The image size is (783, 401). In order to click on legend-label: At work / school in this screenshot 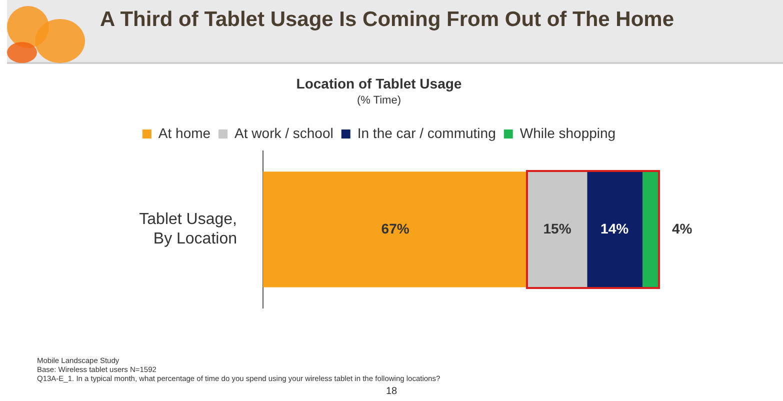, I will do `click(284, 132)`.